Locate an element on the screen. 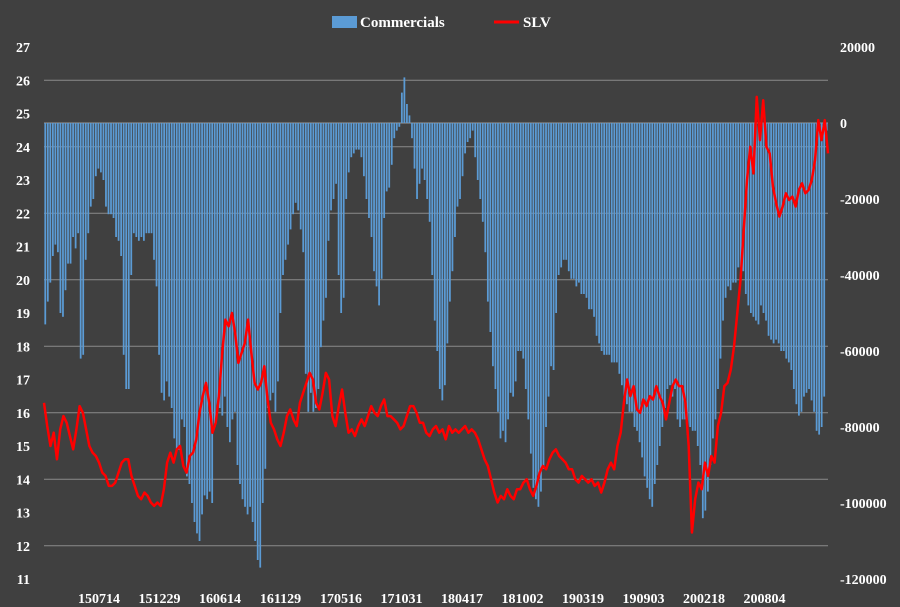  right-tick-label: -40000 is located at coordinates (860, 276).